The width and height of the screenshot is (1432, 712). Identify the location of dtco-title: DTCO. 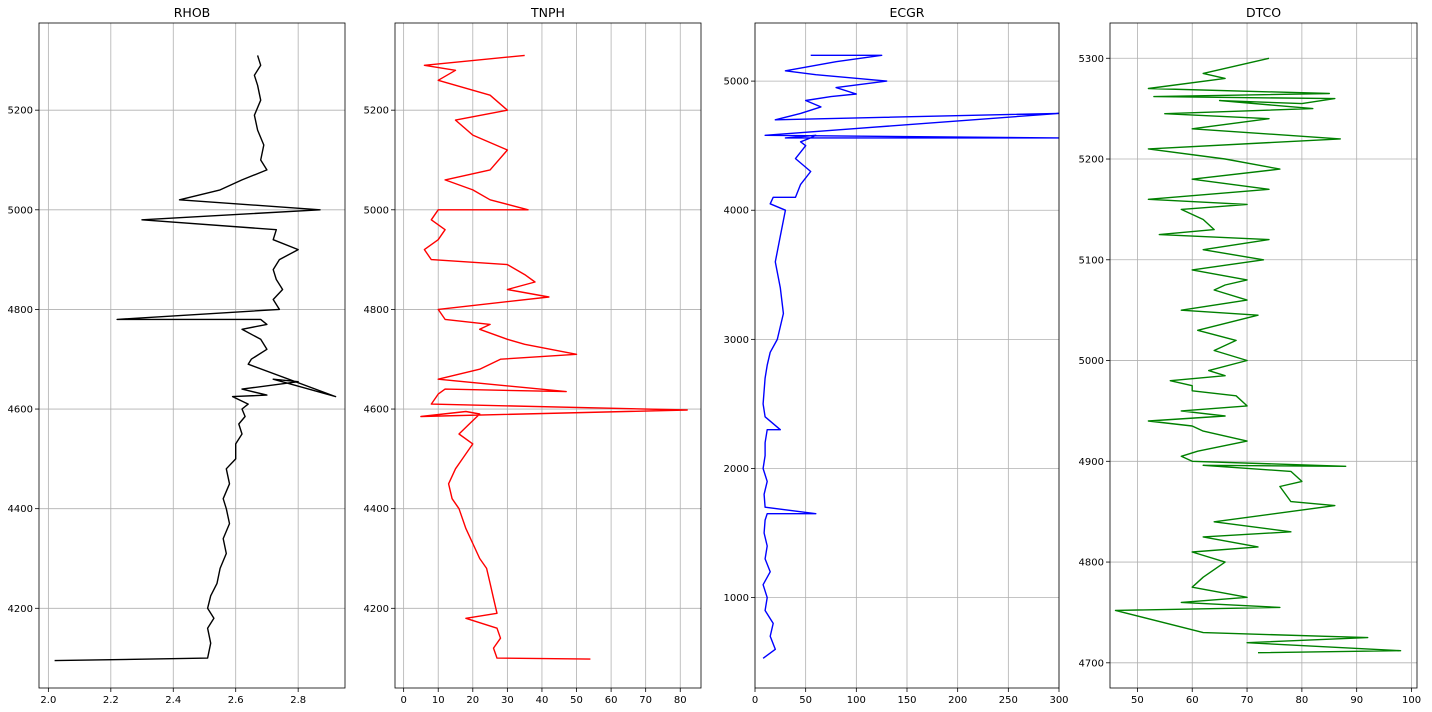
(1263, 12).